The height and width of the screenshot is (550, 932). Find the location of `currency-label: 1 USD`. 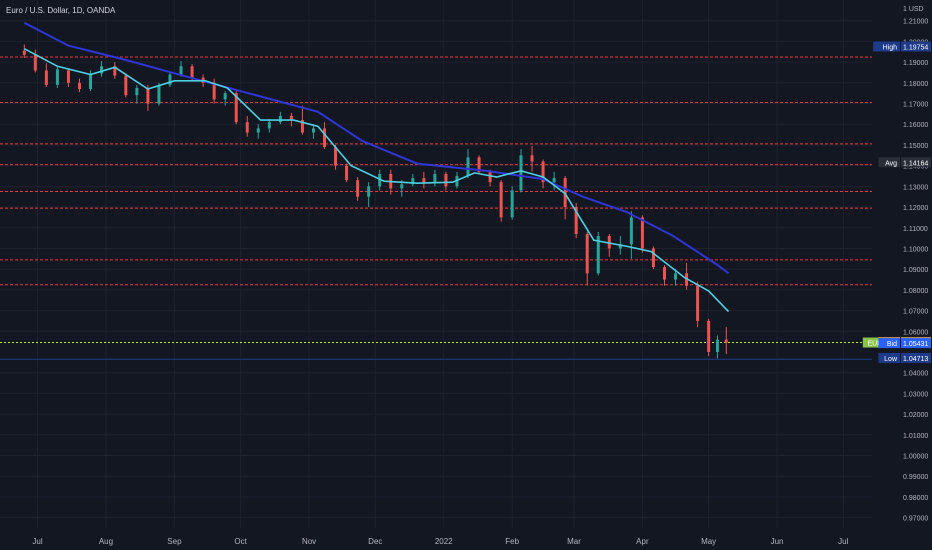

currency-label: 1 USD is located at coordinates (913, 9).